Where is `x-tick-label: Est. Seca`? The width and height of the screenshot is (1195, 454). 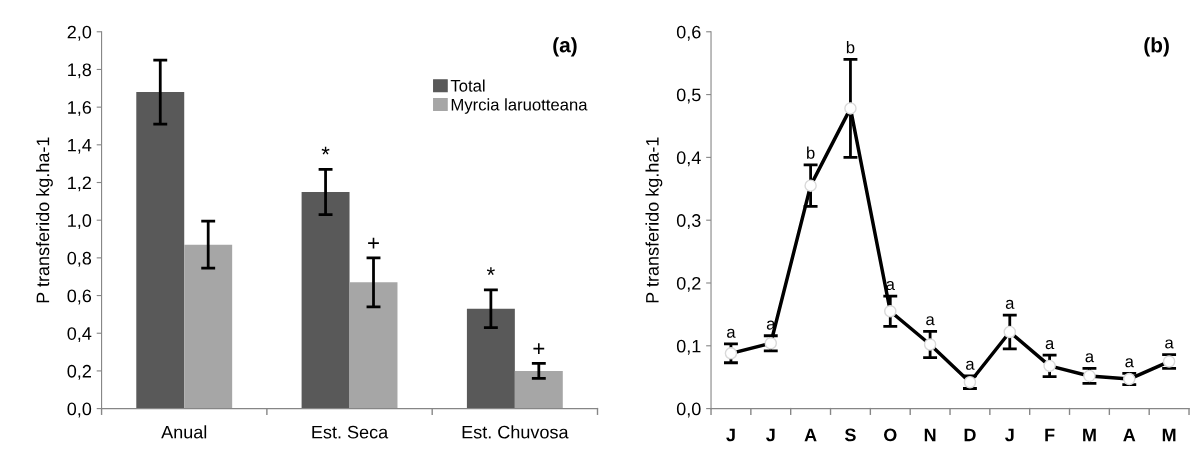
x-tick-label: Est. Seca is located at coordinates (350, 432).